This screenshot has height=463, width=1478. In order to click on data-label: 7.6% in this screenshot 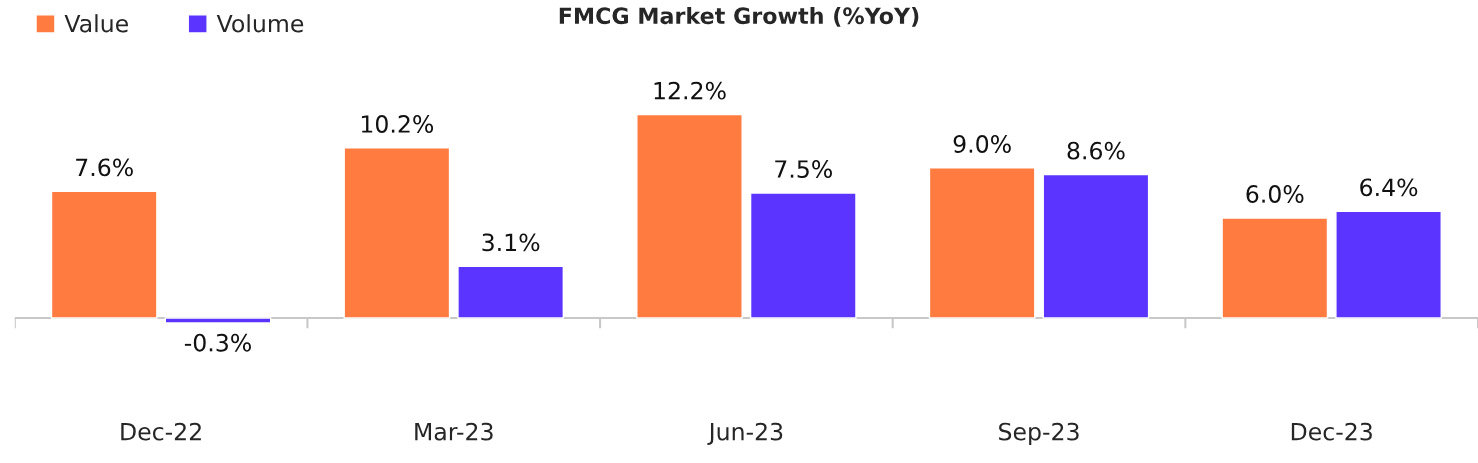, I will do `click(104, 167)`.